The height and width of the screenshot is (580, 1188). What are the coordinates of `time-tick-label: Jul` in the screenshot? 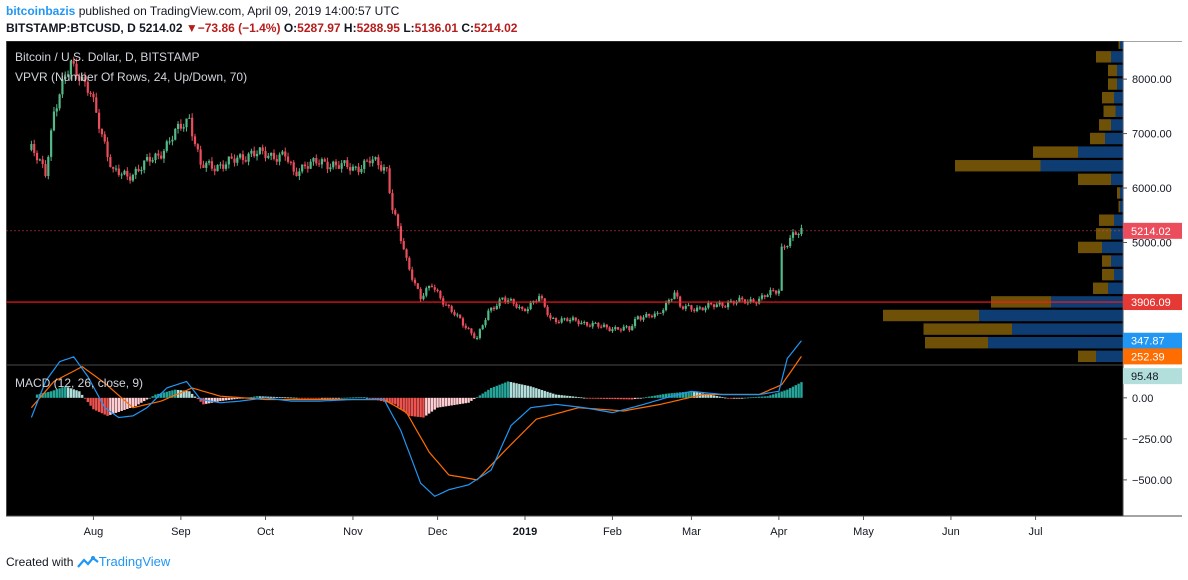 It's located at (1036, 532).